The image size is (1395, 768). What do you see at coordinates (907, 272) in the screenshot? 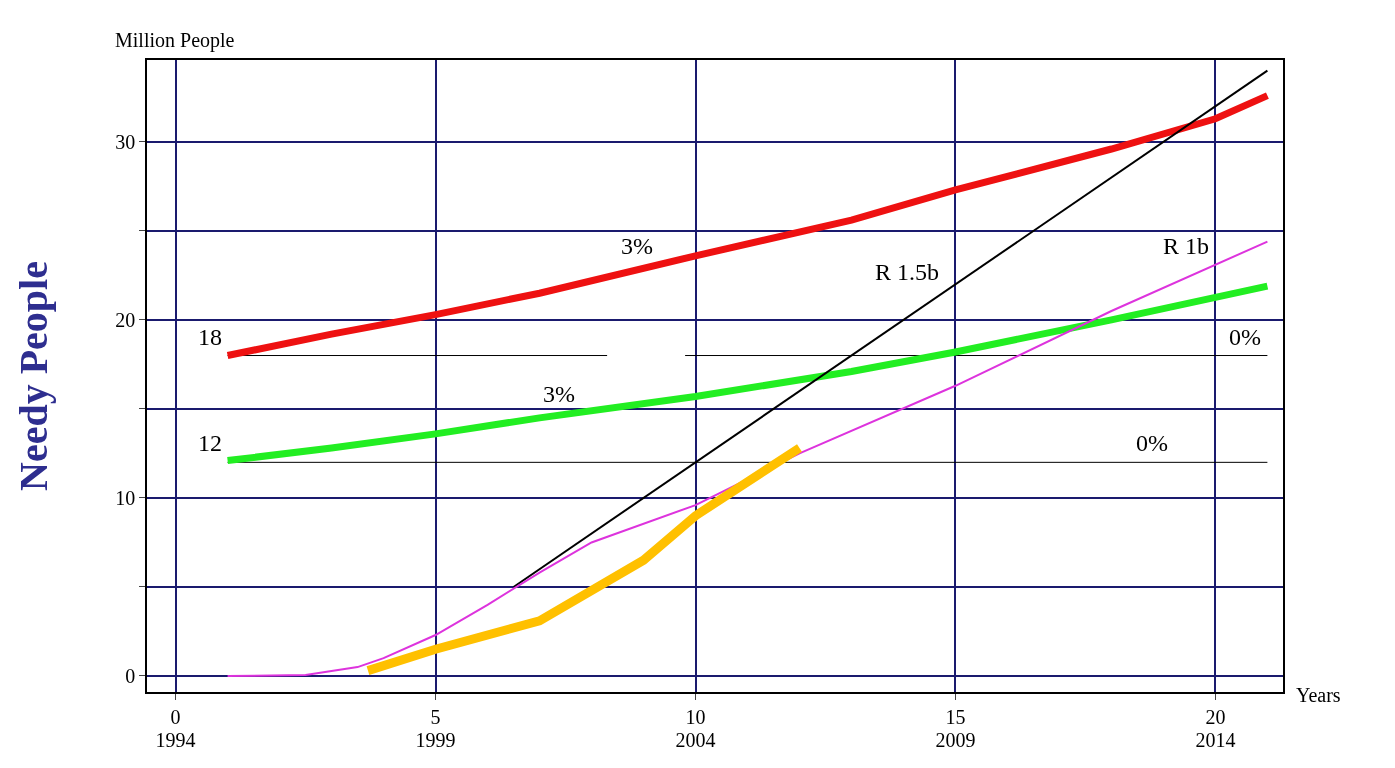
I see `annotation: R 1.5b` at bounding box center [907, 272].